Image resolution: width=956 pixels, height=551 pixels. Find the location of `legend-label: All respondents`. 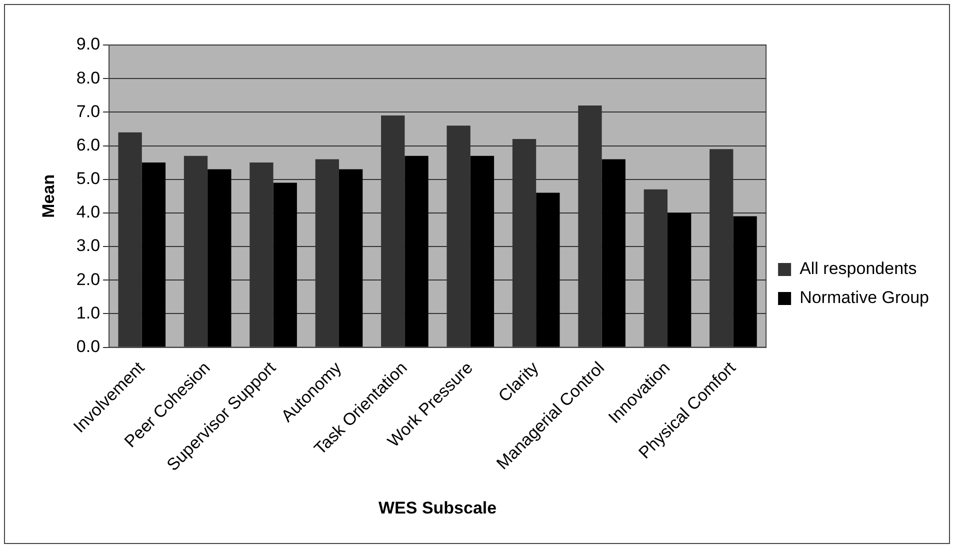

legend-label: All respondents is located at coordinates (858, 268).